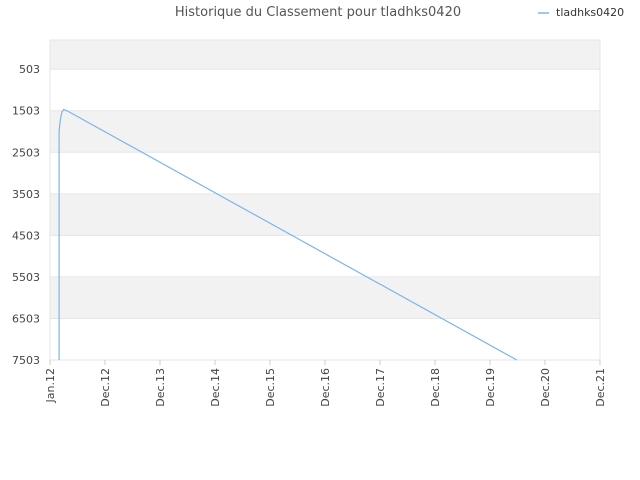  I want to click on x-tick-label: Jan.12, so click(50, 385).